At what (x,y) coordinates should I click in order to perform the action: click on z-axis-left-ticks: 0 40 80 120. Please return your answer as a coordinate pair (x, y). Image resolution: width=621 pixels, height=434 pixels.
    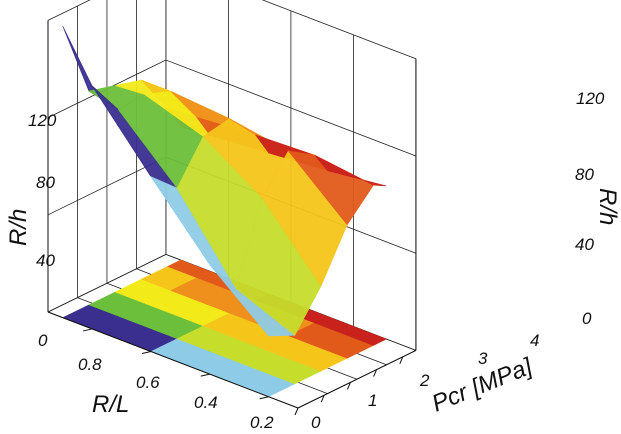
    Looking at the image, I should click on (42, 230).